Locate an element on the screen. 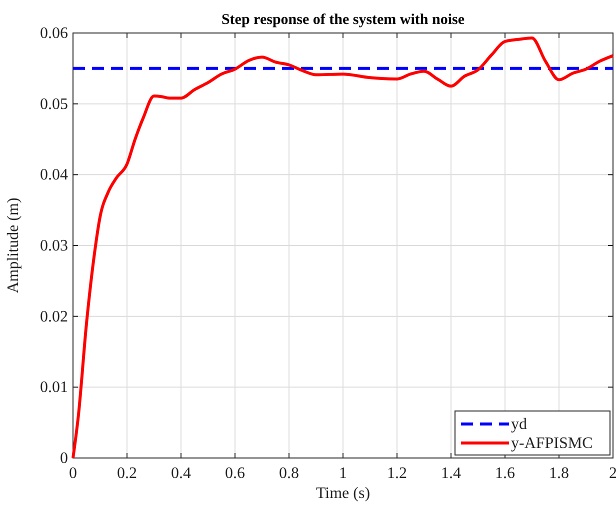  y-tick-label: 0.06 is located at coordinates (54, 33).